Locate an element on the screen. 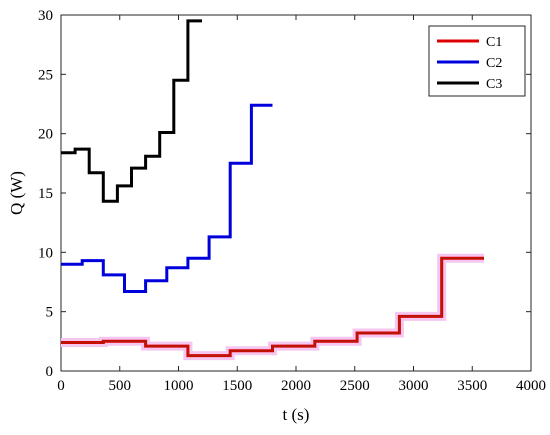 Image resolution: width=550 pixels, height=435 pixels. x-tick-label: 4000 is located at coordinates (531, 386).